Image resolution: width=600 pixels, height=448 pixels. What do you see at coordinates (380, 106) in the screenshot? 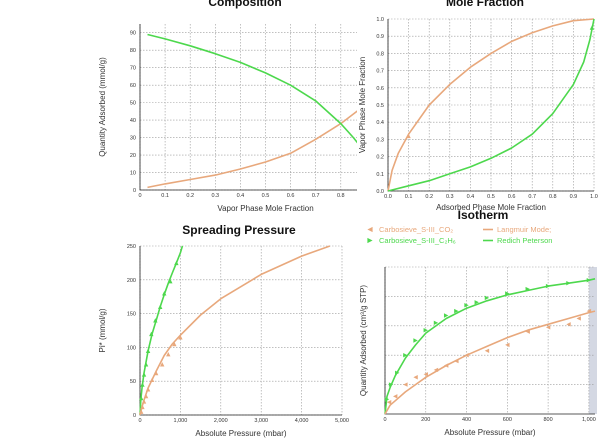
I see `y-tick-label: 0.5` at bounding box center [380, 106].